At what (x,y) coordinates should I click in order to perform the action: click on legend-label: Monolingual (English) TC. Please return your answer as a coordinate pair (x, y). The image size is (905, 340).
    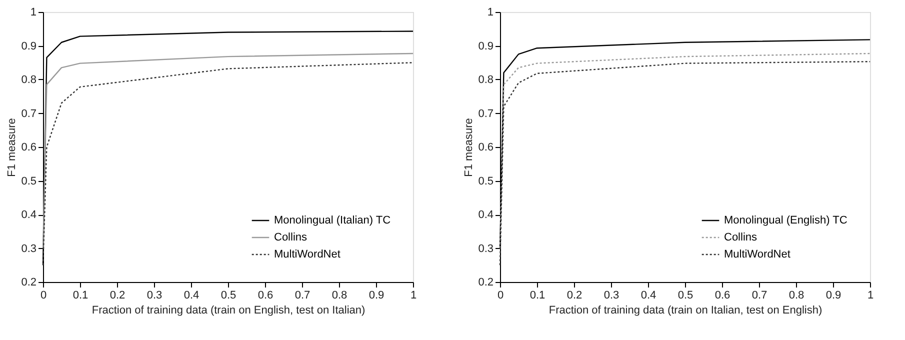
    Looking at the image, I should click on (786, 220).